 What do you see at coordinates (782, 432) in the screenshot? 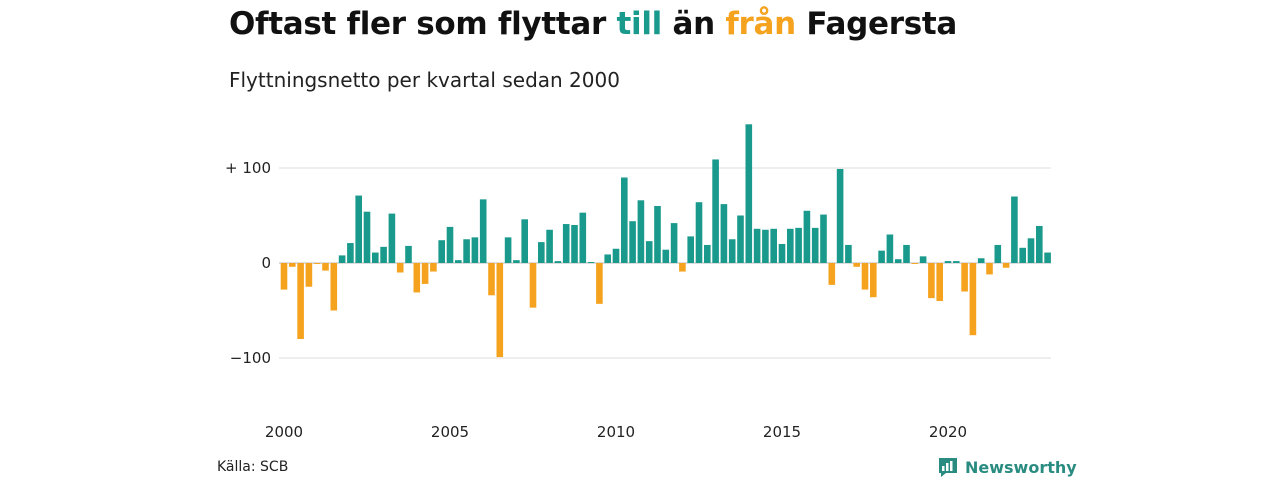
I see `x-tick-label: 2015` at bounding box center [782, 432].